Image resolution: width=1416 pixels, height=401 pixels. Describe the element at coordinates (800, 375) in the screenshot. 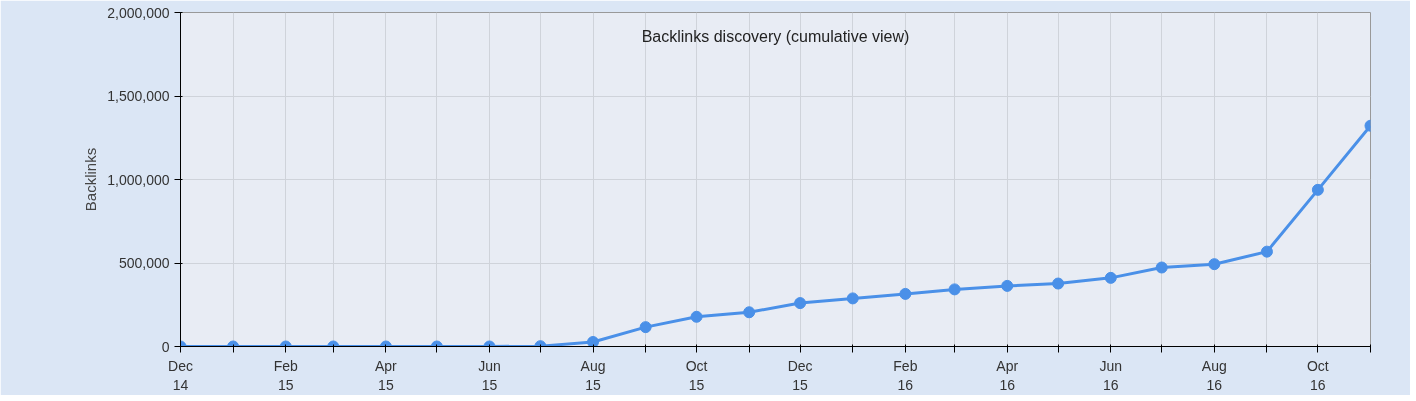

I see `x-tick-label: Dec 15` at that location.